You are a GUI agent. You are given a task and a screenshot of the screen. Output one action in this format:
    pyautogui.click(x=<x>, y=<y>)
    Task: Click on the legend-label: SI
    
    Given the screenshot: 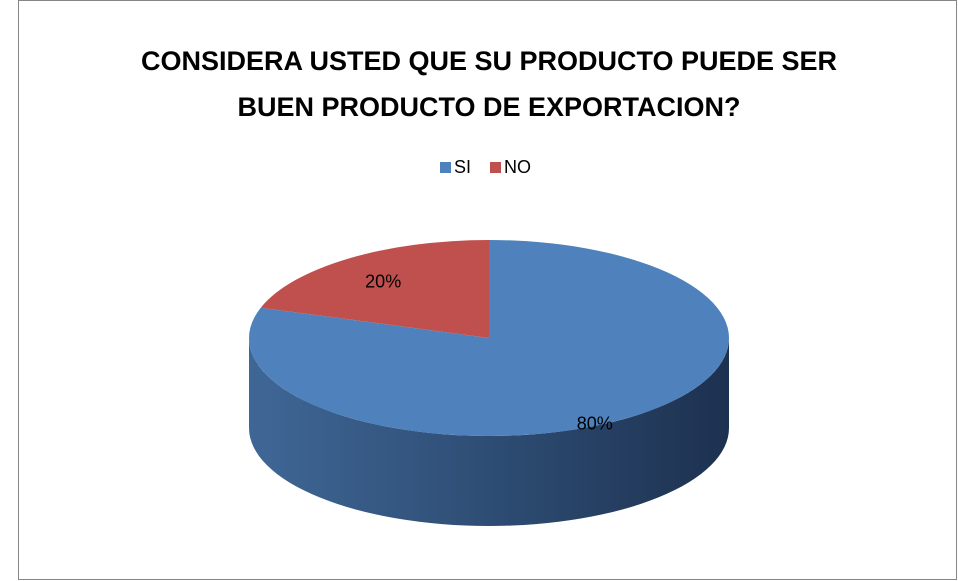 What is the action you would take?
    pyautogui.click(x=462, y=167)
    